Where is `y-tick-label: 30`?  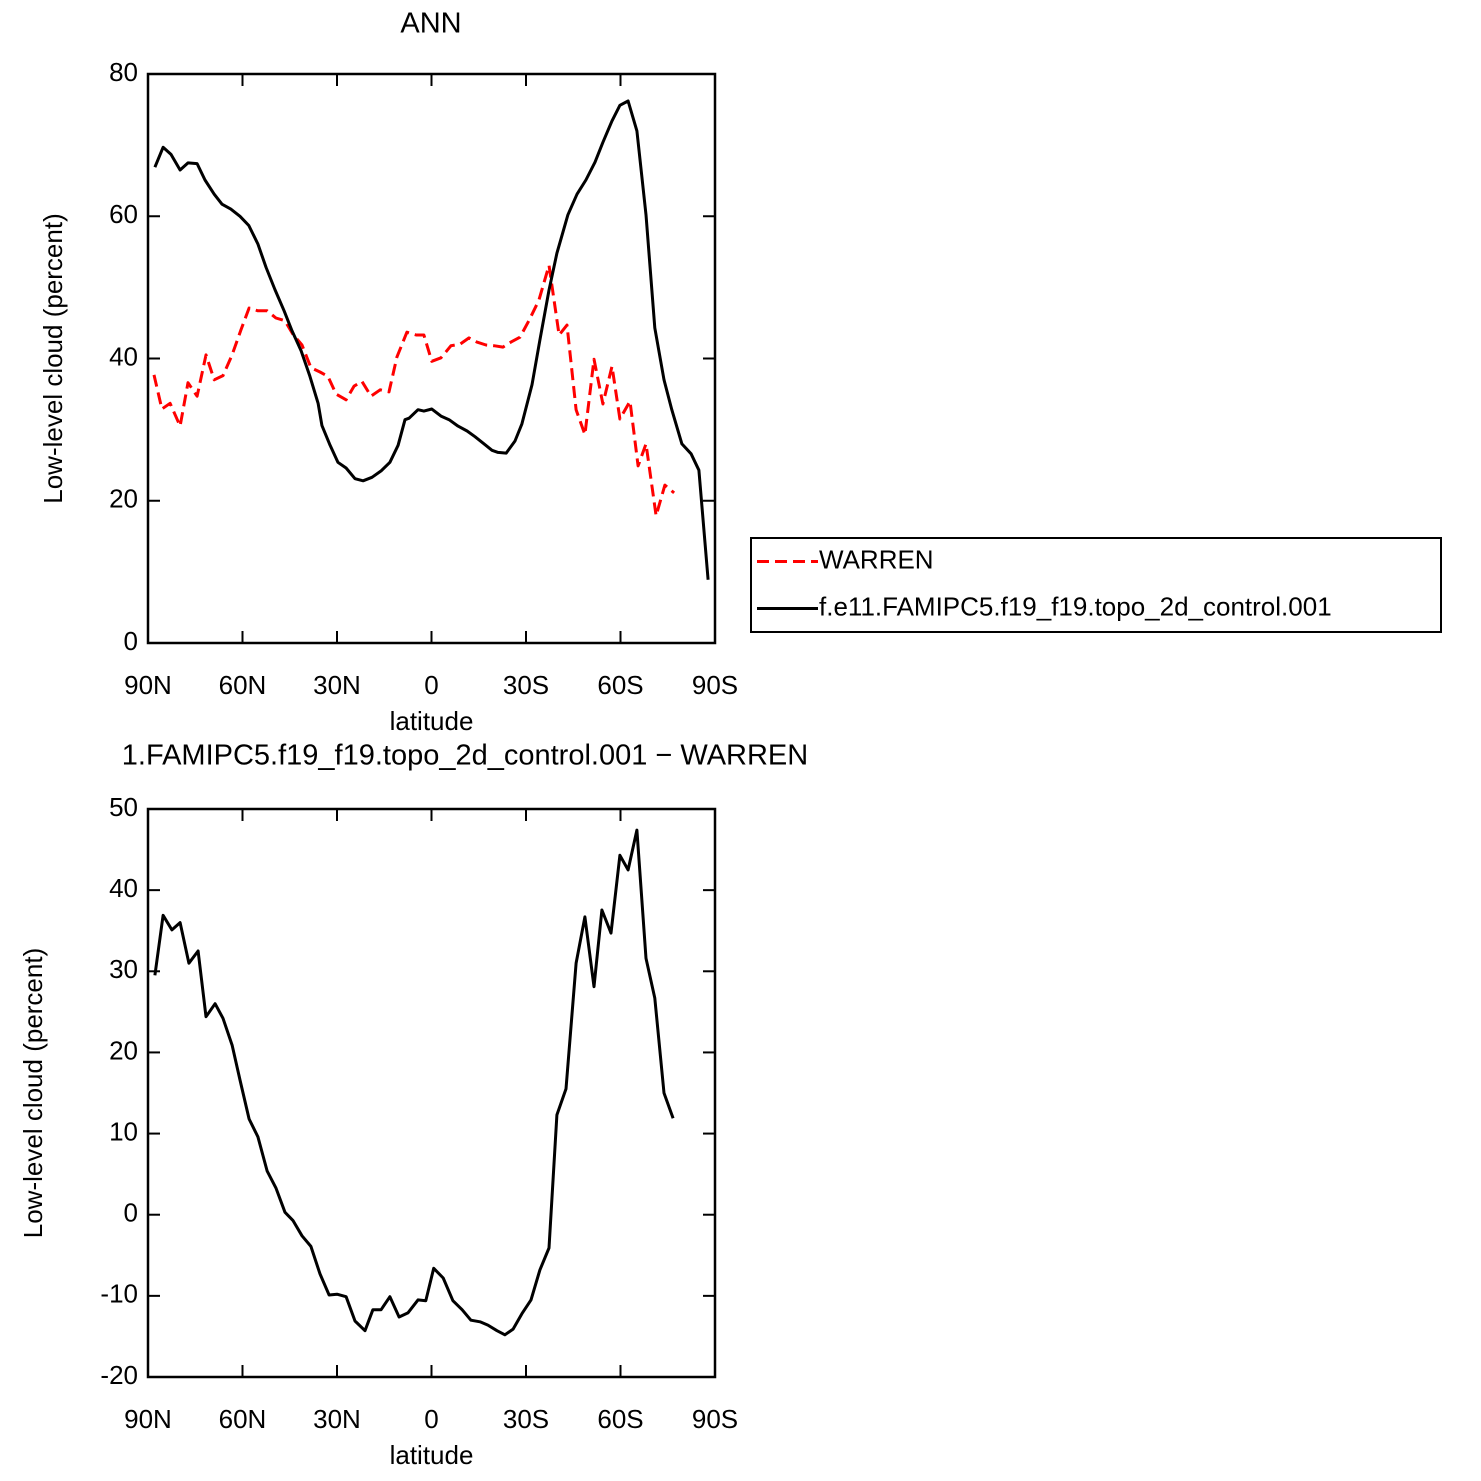 y-tick-label: 30 is located at coordinates (123, 969).